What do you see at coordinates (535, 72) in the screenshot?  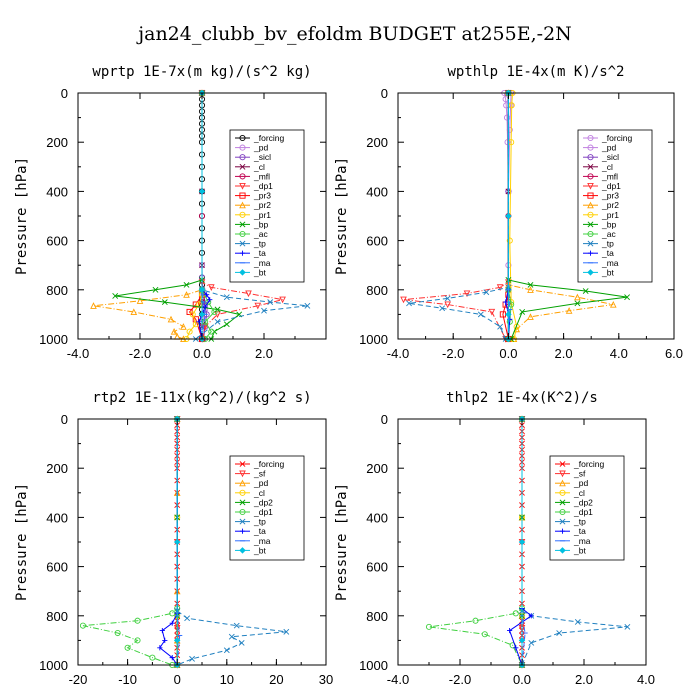 I see `panel-title: wpthlp 1E-4x(m K)/s^2` at bounding box center [535, 72].